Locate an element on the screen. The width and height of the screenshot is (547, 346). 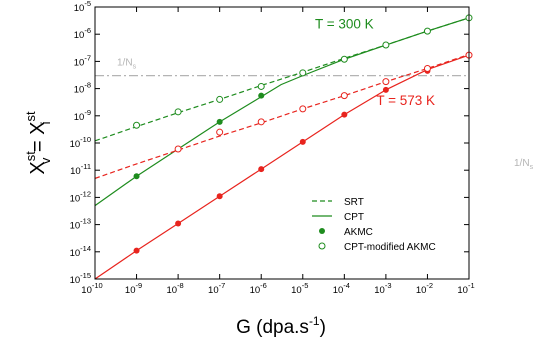
y-tick-label-9: 10⁻⁶ is located at coordinates (82, 33).